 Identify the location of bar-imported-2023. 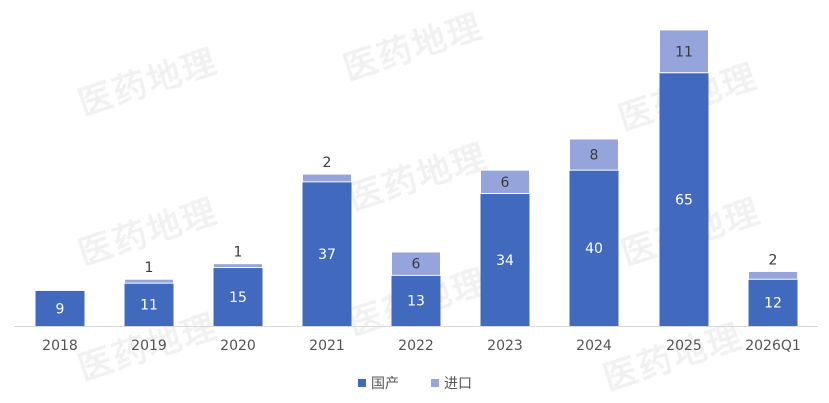
(505, 182).